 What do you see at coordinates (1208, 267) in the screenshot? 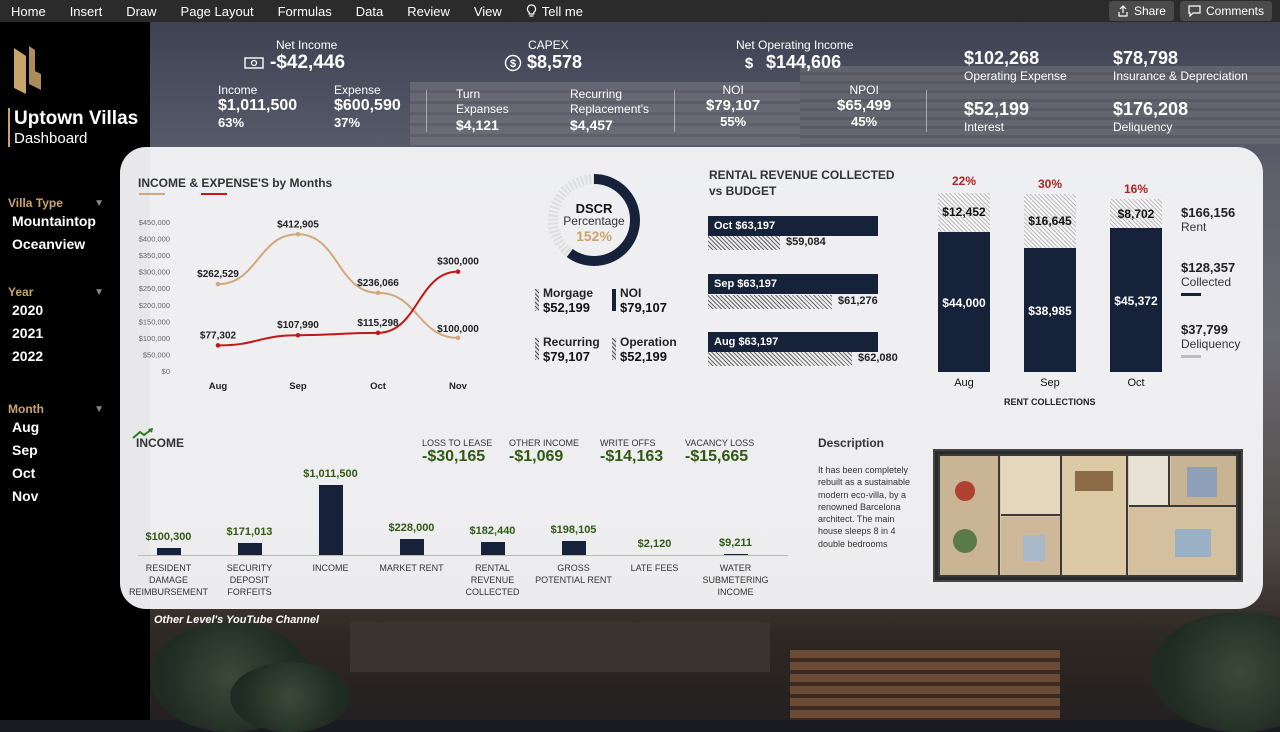
I see `legend-value: $128,357` at bounding box center [1208, 267].